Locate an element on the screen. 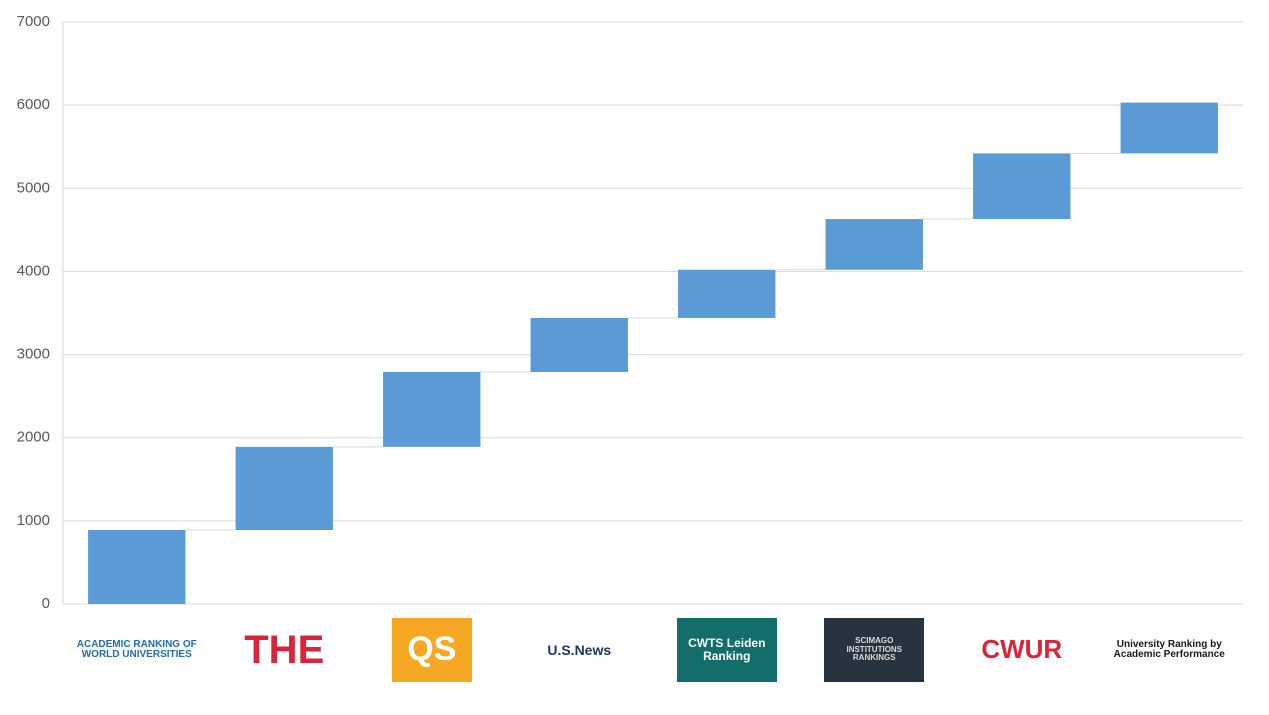 Image resolution: width=1269 pixels, height=715 pixels. y-tick-label: 3000 is located at coordinates (33, 354).